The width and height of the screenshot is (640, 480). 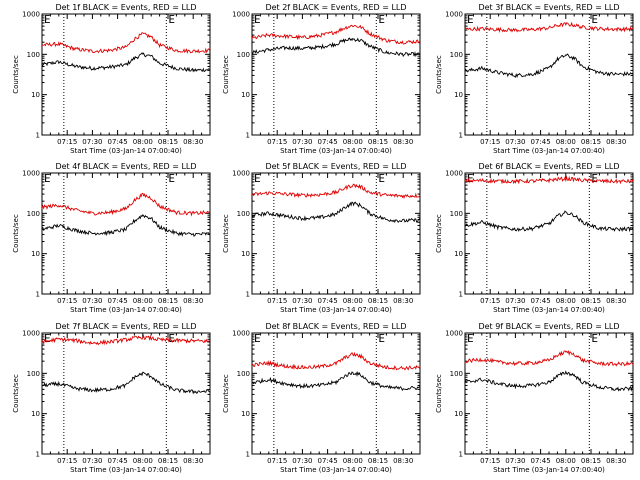 What do you see at coordinates (335, 7) in the screenshot?
I see `panel-title: Det 2f BLACK = Events, RED = LLD` at bounding box center [335, 7].